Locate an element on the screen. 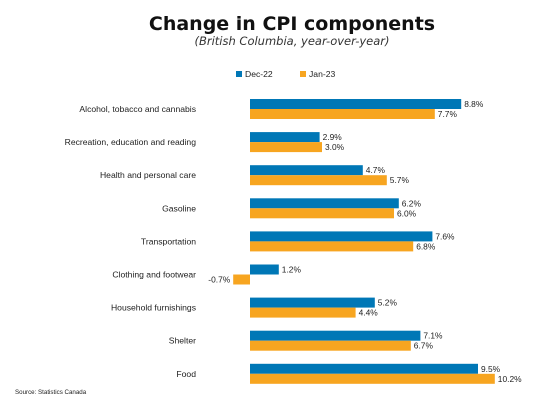  data-label: 3.0% is located at coordinates (335, 147).